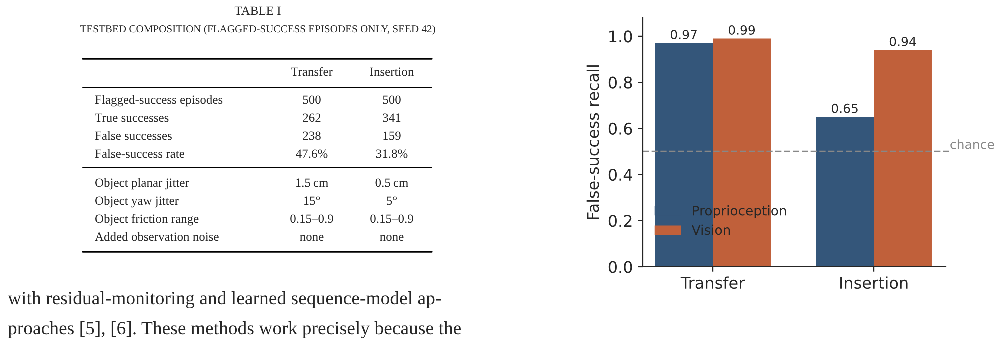  What do you see at coordinates (258, 30) in the screenshot?
I see `text: TESTBED COMPOSITION (FLAGGED-SUCCESS EPISODES ONLY, SEED 42)` at bounding box center [258, 30].